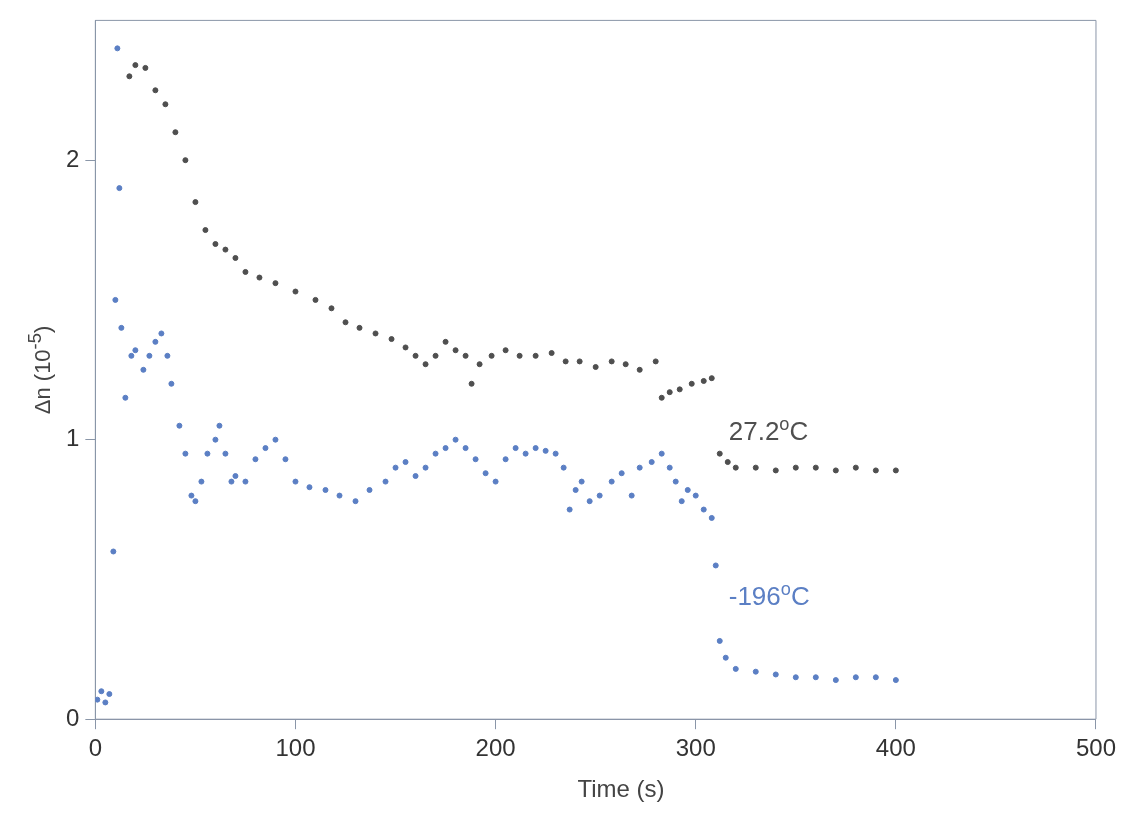  What do you see at coordinates (1095, 748) in the screenshot?
I see `x-tick-label: 500` at bounding box center [1095, 748].